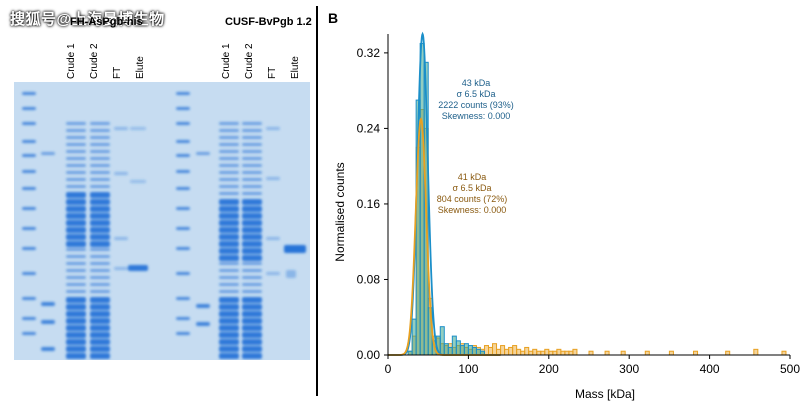 This screenshot has width=812, height=406. What do you see at coordinates (710, 369) in the screenshot?
I see `x-tick-label: 400` at bounding box center [710, 369].